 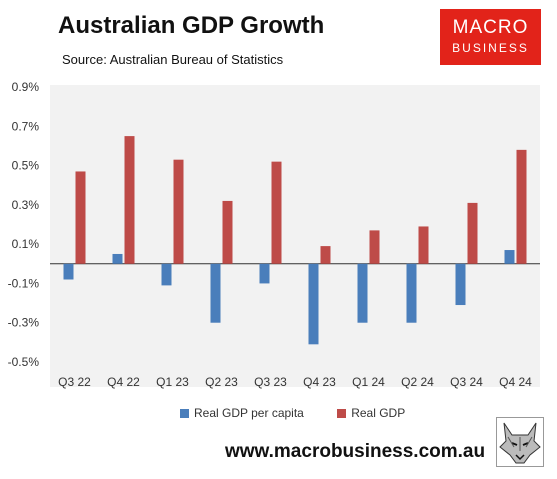 I want to click on y-tick-label: 0.3%, so click(x=26, y=205).